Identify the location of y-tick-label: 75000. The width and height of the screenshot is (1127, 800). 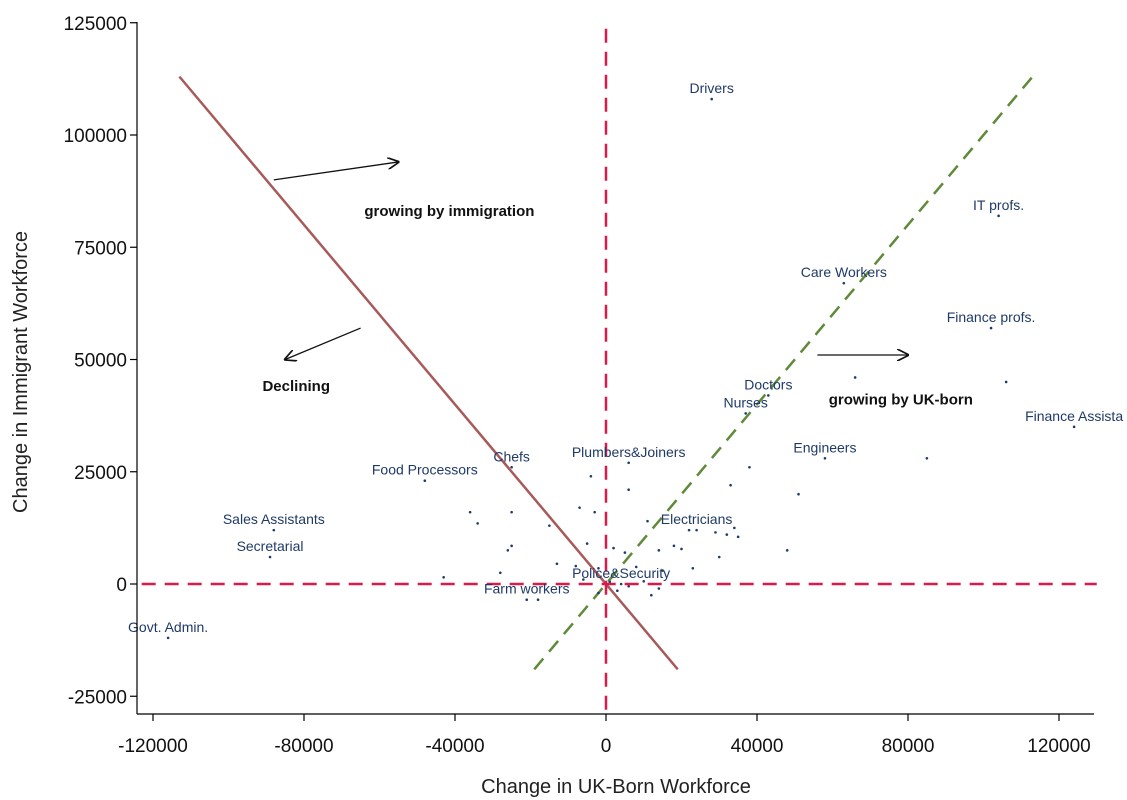
(100, 248).